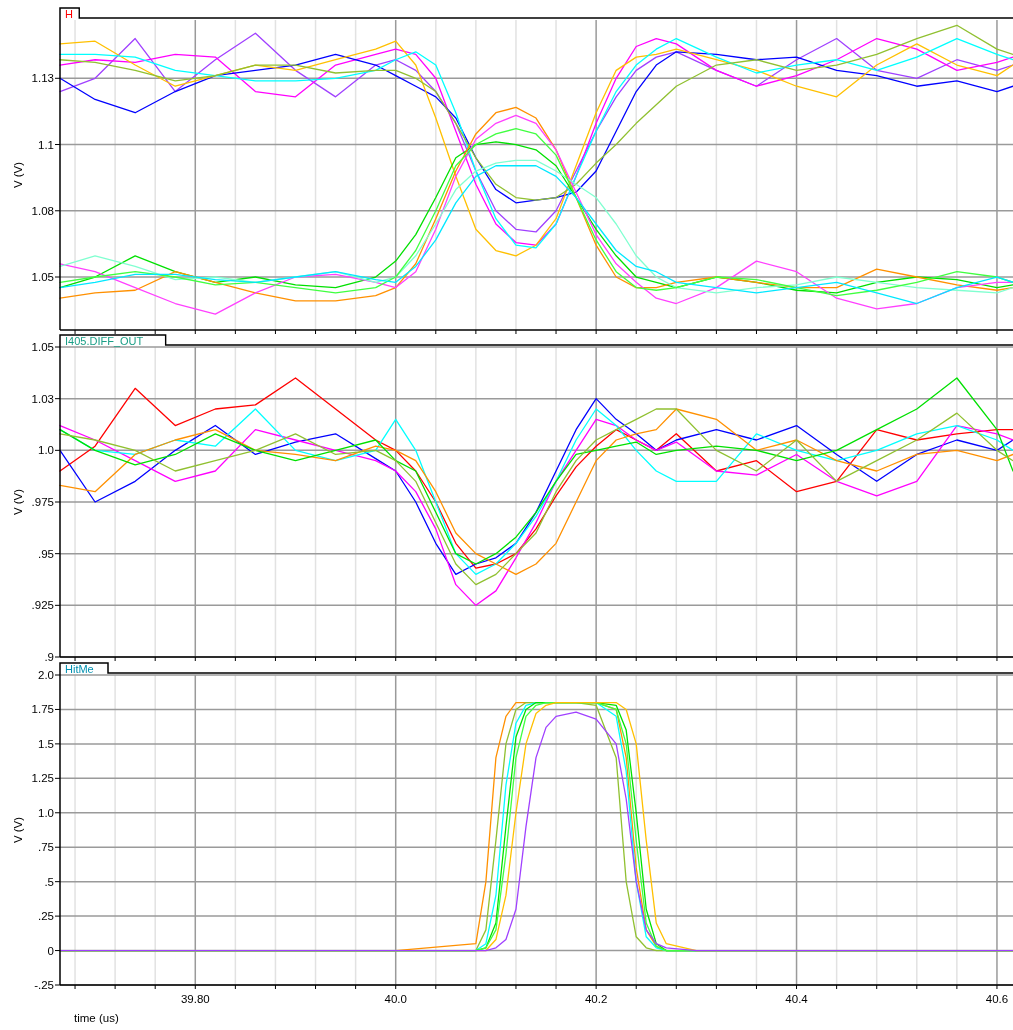 The width and height of the screenshot is (1013, 1030). I want to click on x-tick-label: 40.0, so click(395, 999).